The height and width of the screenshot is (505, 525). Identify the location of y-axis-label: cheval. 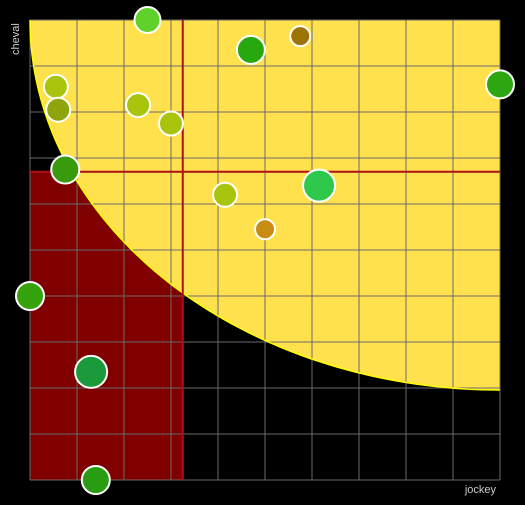
(16, 39).